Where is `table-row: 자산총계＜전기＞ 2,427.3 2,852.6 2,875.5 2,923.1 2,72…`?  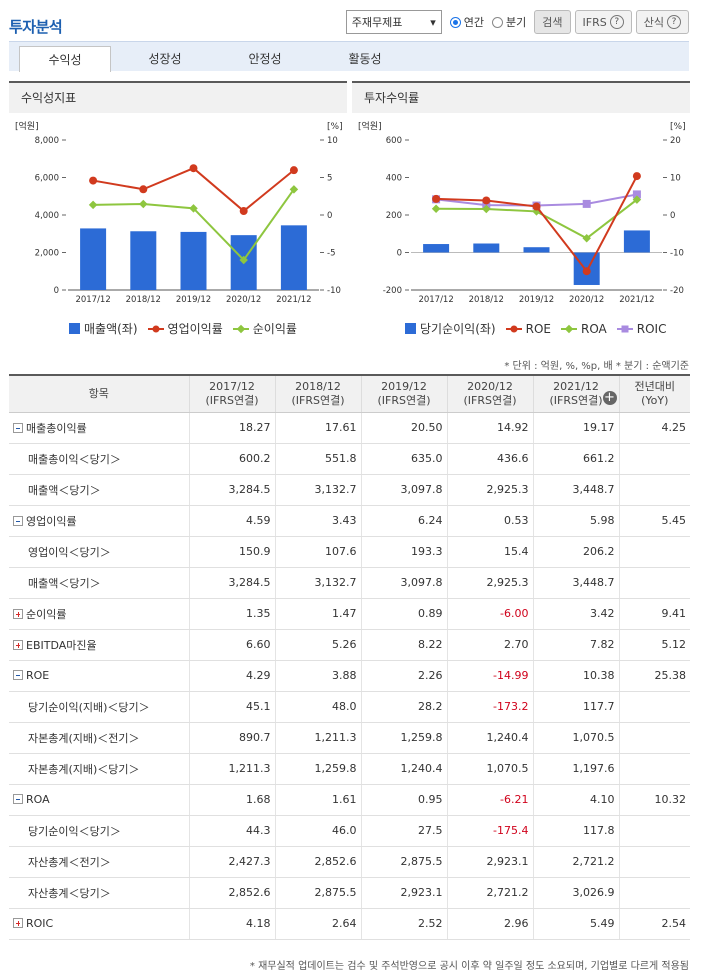
table-row: 자산총계＜전기＞ 2,427.3 2,852.6 2,875.5 2,923.1 2,72… is located at coordinates (349, 862).